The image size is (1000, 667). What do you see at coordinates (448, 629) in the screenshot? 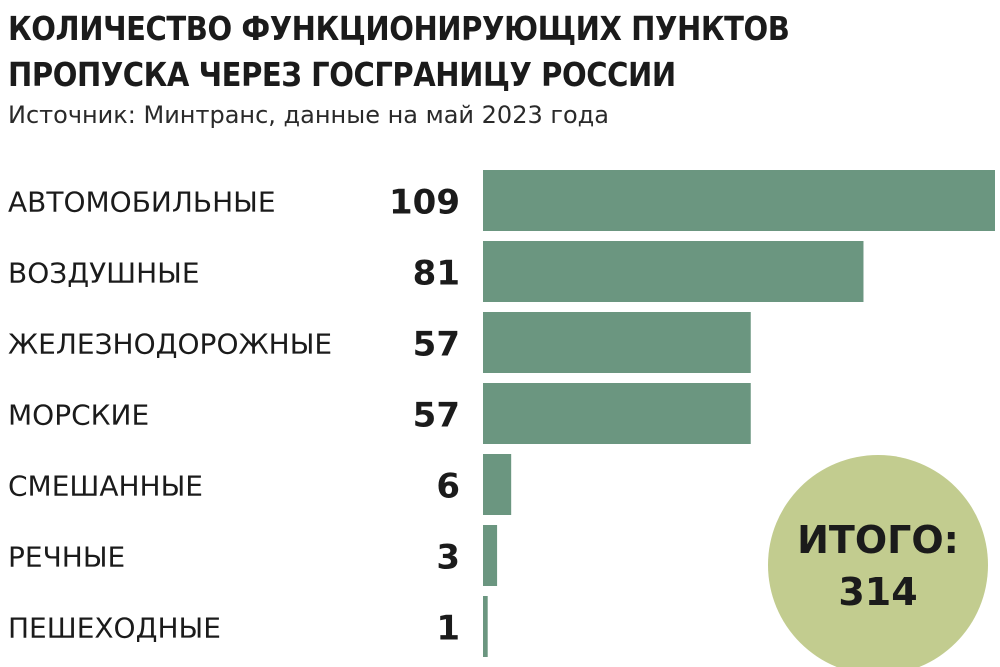
I see `value-label: 1` at bounding box center [448, 629].